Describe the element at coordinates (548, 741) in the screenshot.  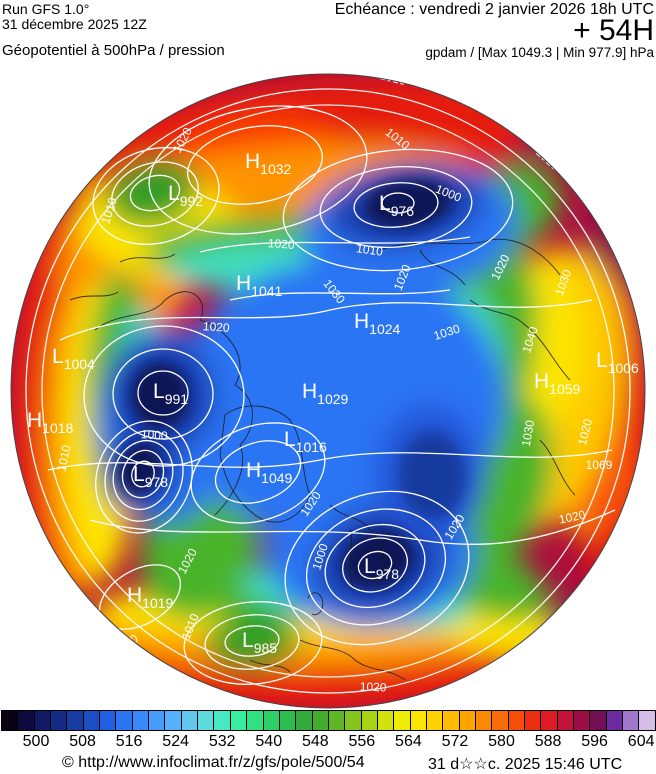
I see `colorbar-tick-label: 588` at that location.